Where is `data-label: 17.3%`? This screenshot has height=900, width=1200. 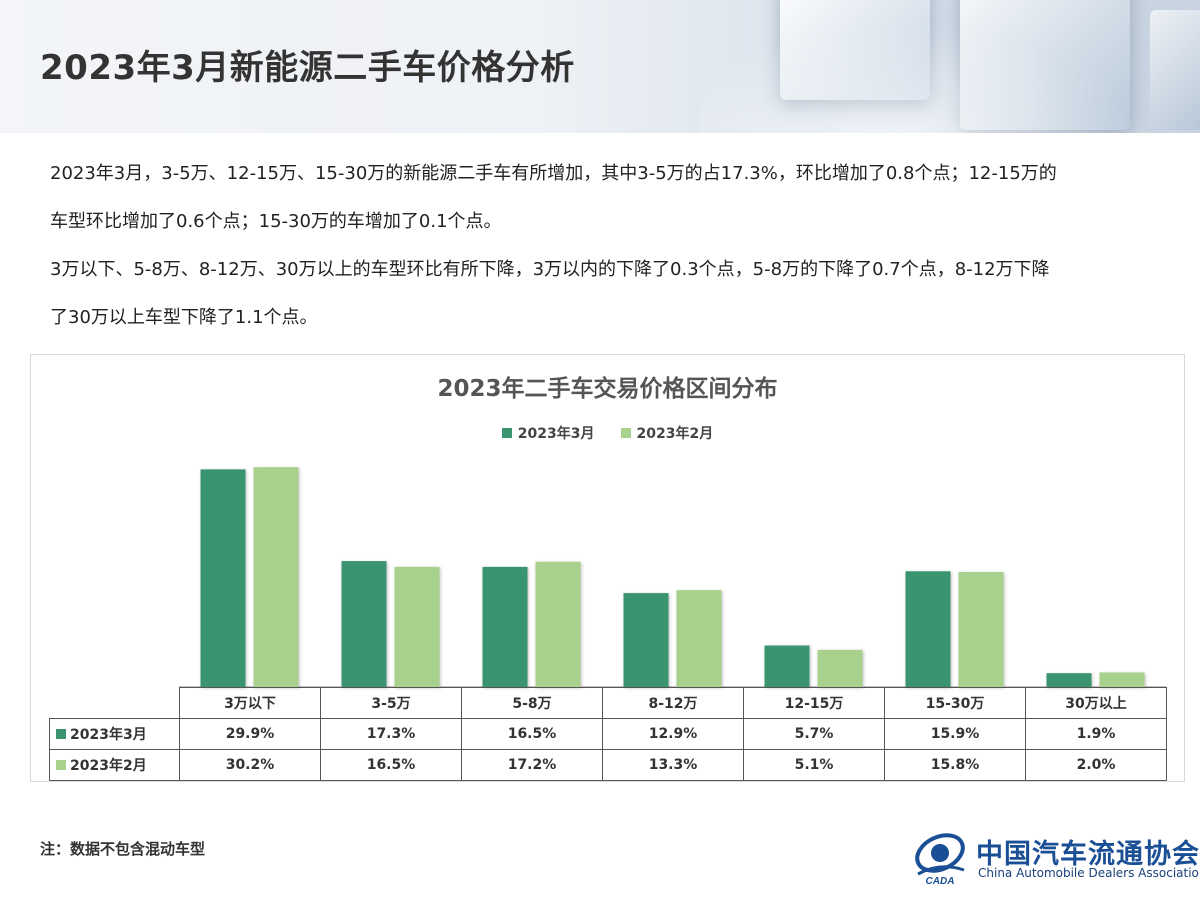
data-label: 17.3% is located at coordinates (391, 734).